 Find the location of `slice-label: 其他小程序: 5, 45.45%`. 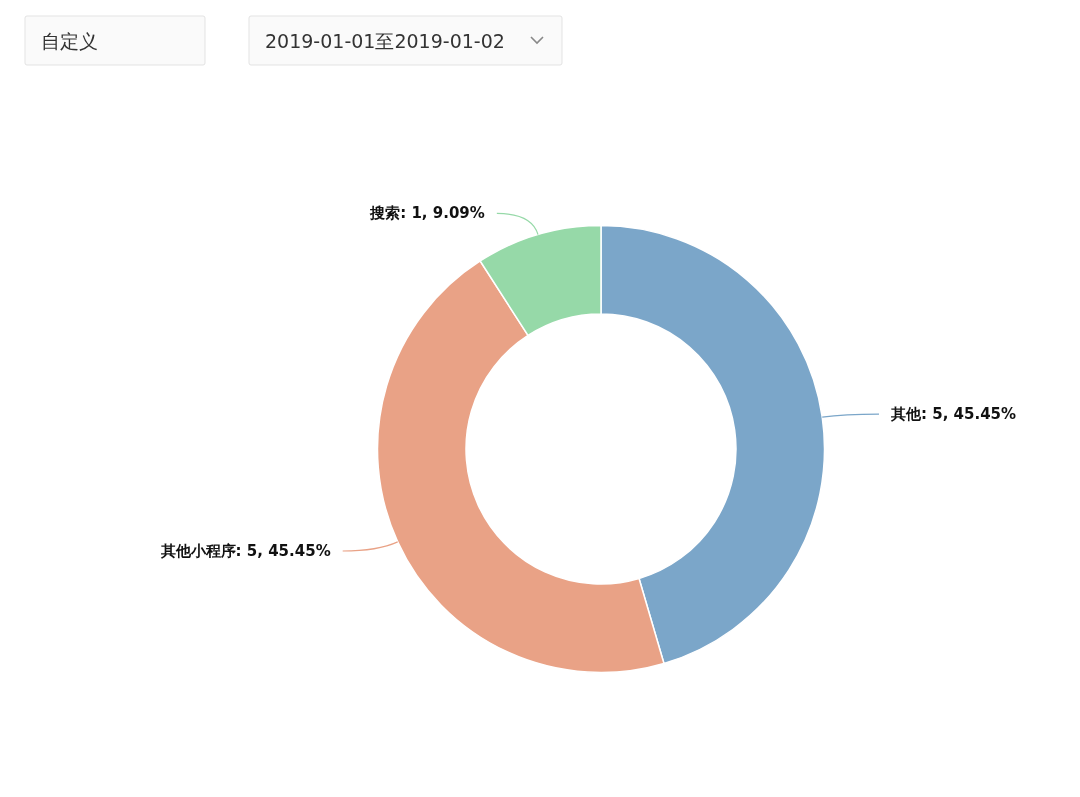

slice-label: 其他小程序: 5, 45.45% is located at coordinates (245, 550).